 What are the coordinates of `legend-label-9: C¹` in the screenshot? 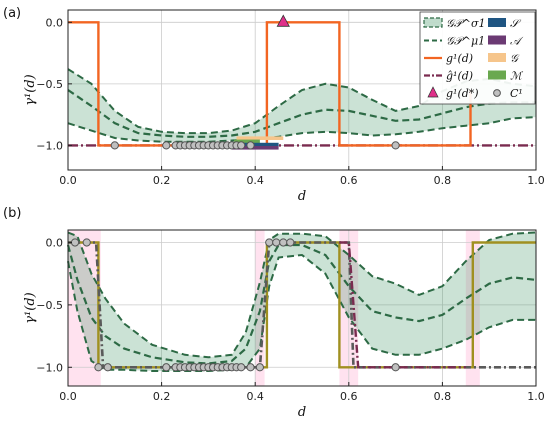 It's located at (516, 93).